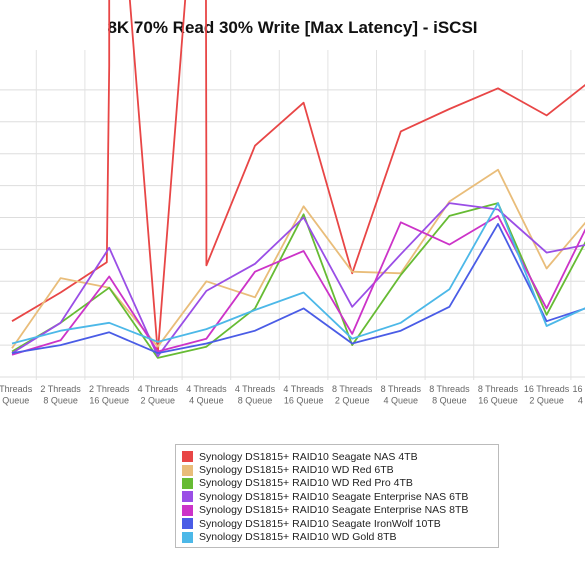 Image resolution: width=585 pixels, height=573 pixels. Describe the element at coordinates (308, 456) in the screenshot. I see `legend-label: Synology DS1815+ RAID10 Seagate NAS 4TB` at that location.